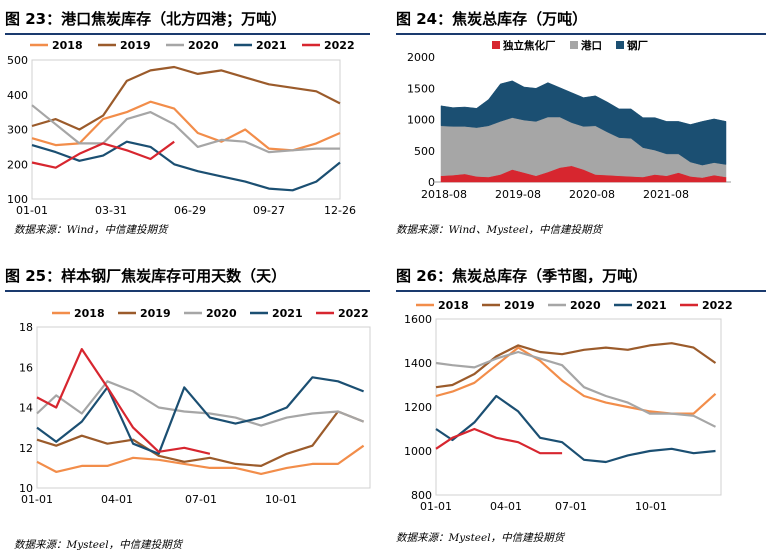 The height and width of the screenshot is (558, 781). Describe the element at coordinates (522, 276) in the screenshot. I see `chart-title: 图 26：焦炭总库存（季节图，万吨）` at that location.